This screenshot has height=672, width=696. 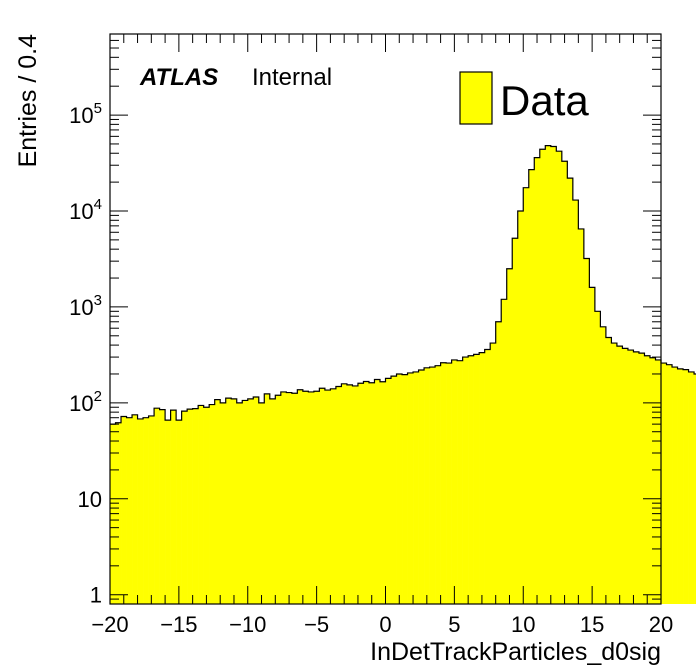 I want to click on y-axis-label: Entries / 0.4, so click(x=28, y=100).